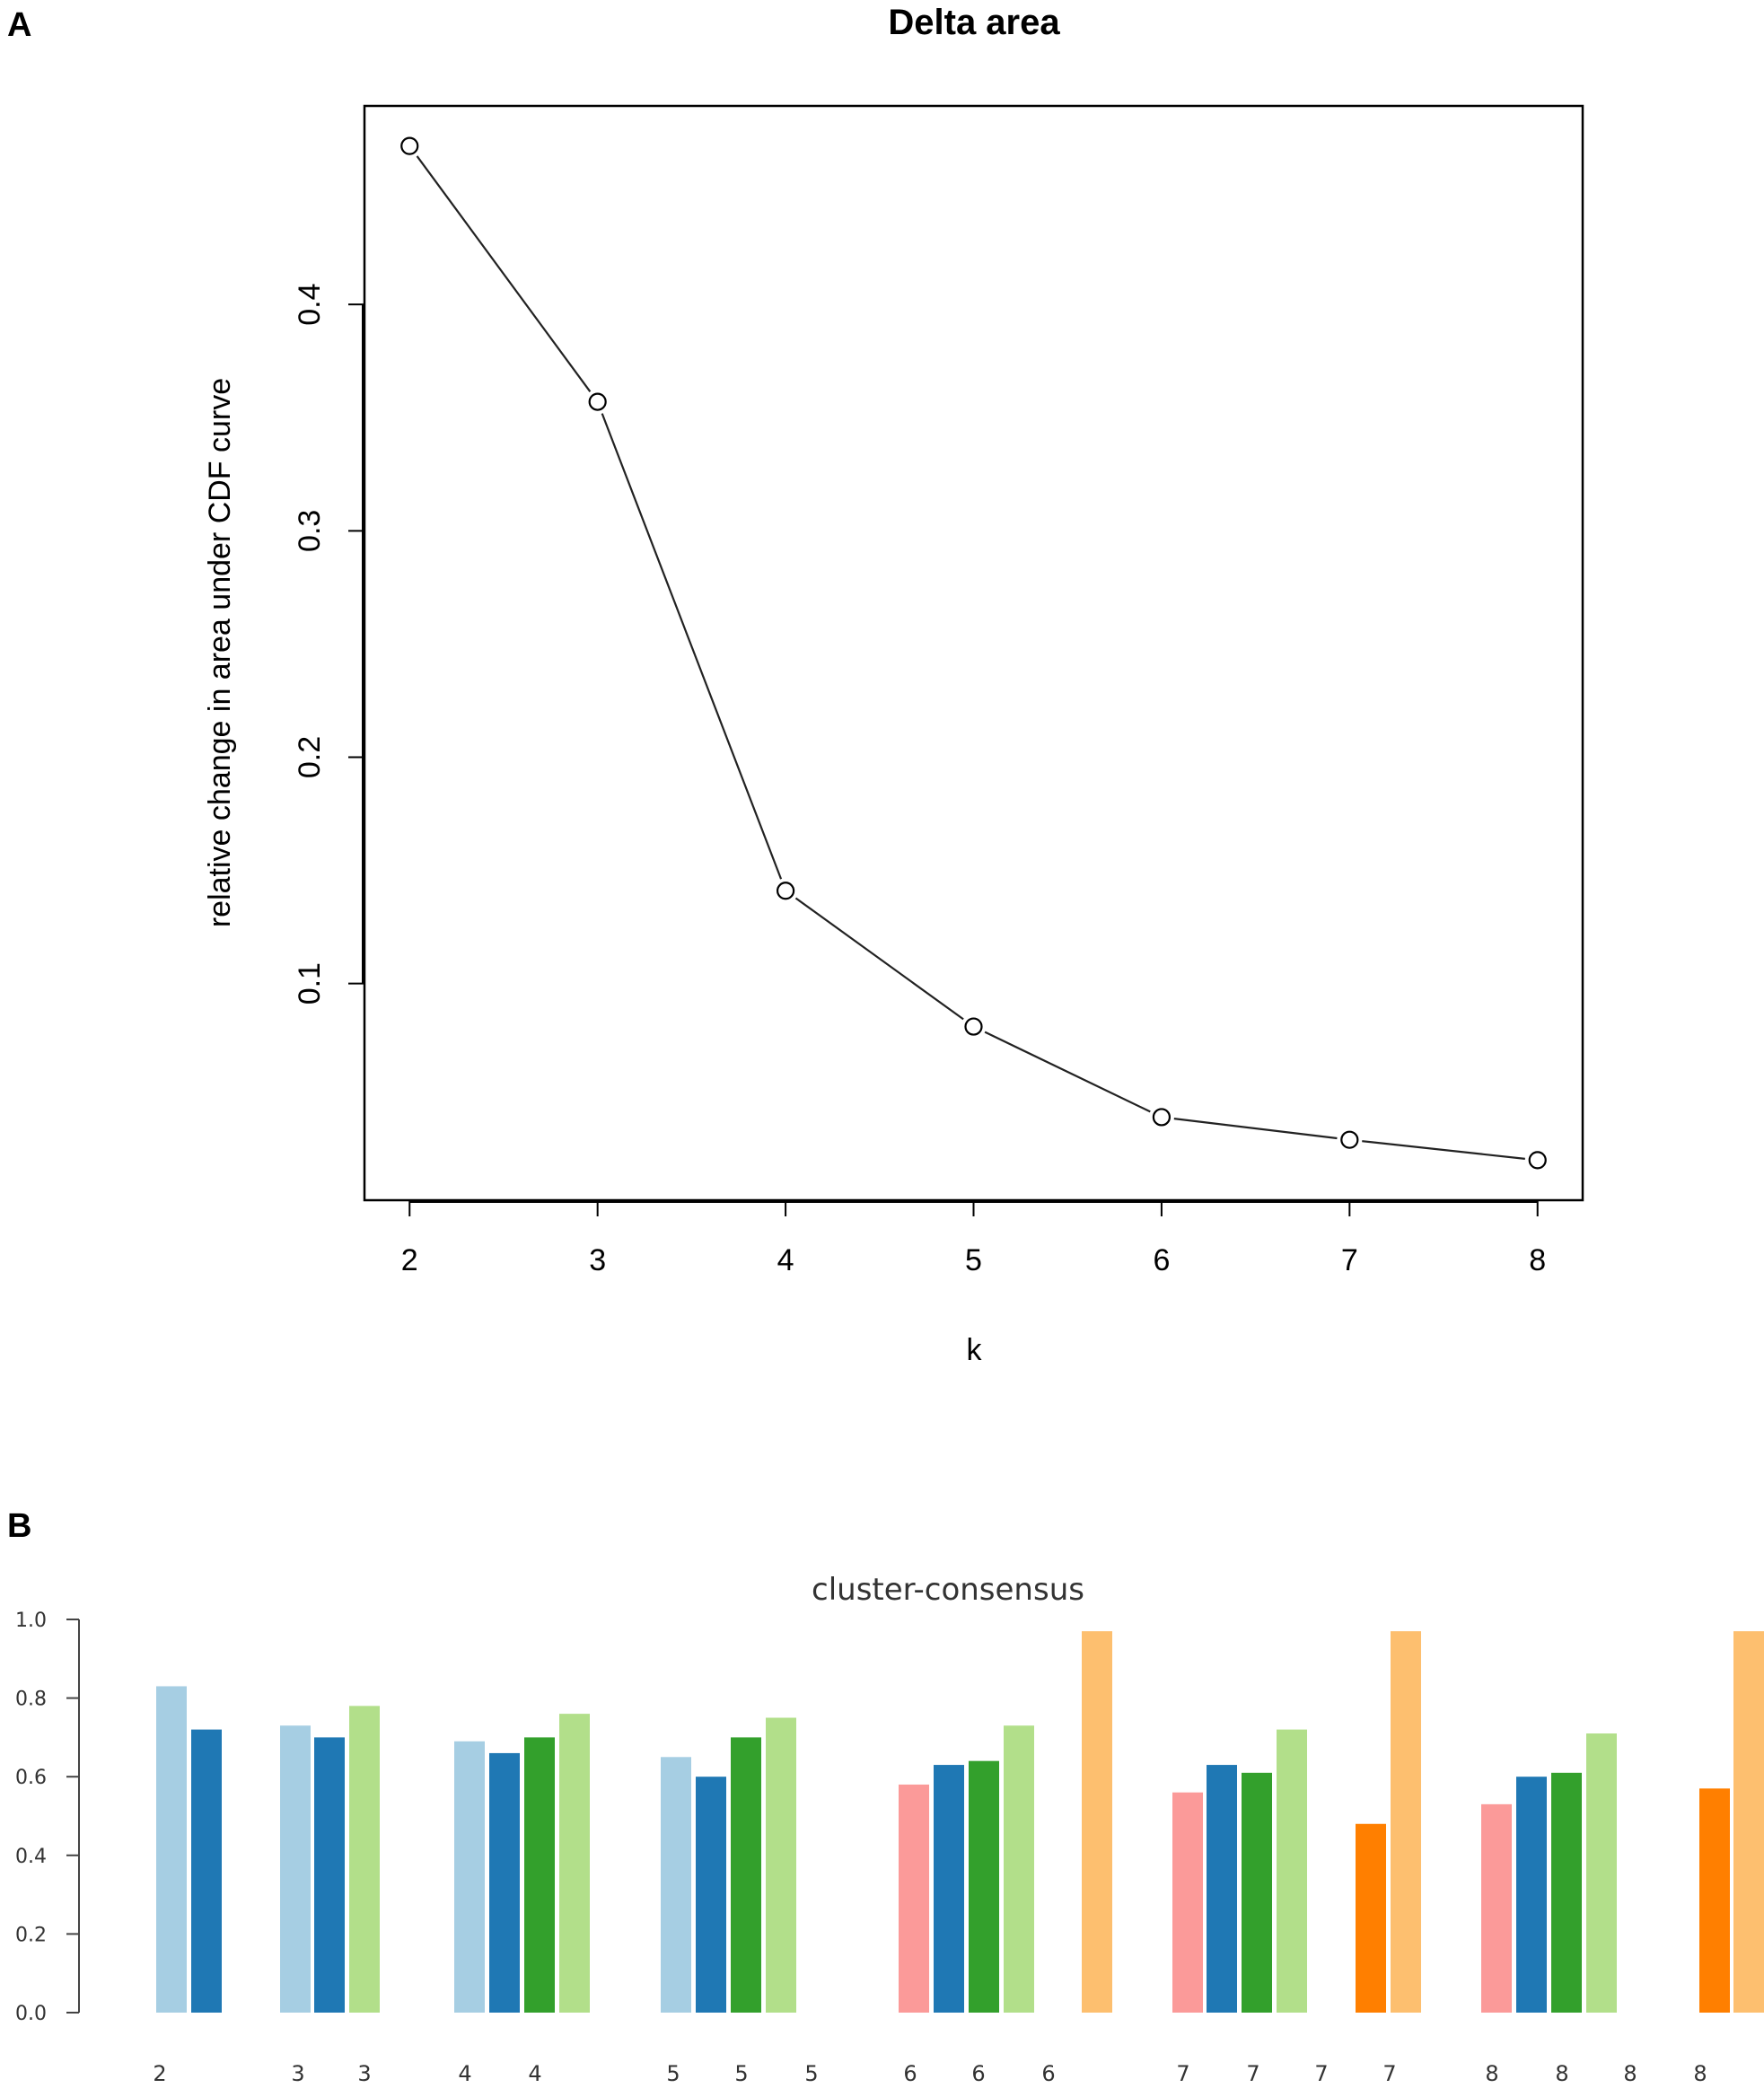 This screenshot has height=2097, width=1764. I want to click on y-tick-label: 0.3, so click(310, 531).